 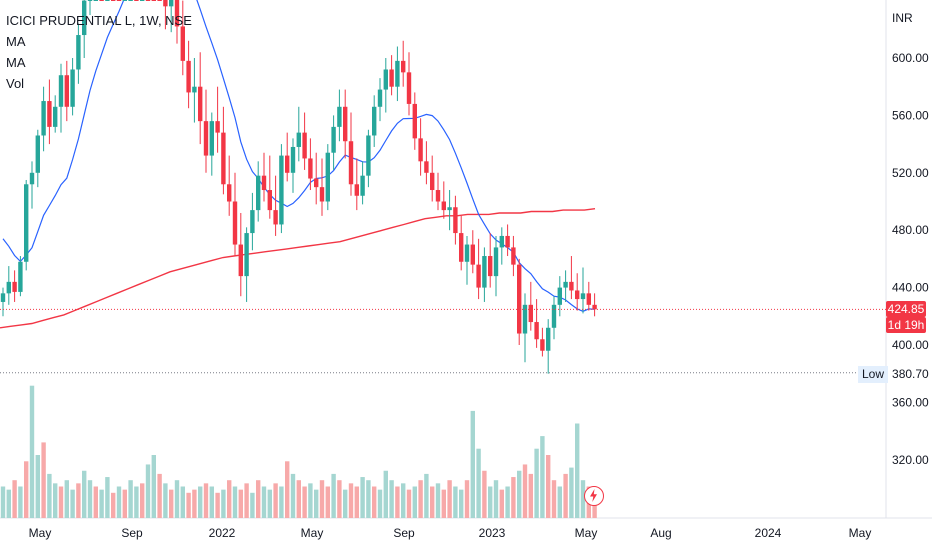 What do you see at coordinates (222, 533) in the screenshot?
I see `x-tick-label: 2022` at bounding box center [222, 533].